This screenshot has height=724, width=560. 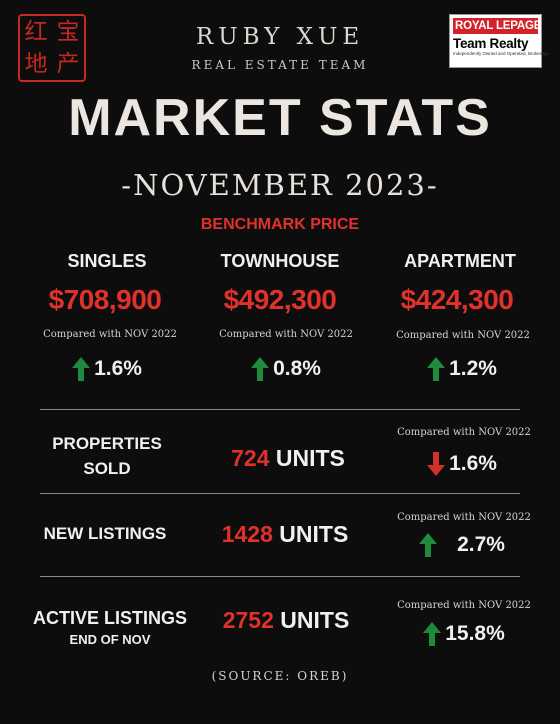 I want to click on properties-sold-change: 1.6%, so click(x=462, y=464).